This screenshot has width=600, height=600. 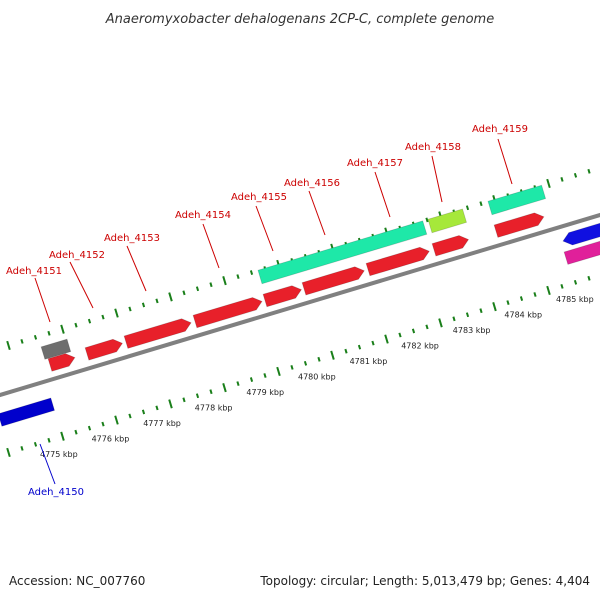 What do you see at coordinates (132, 238) in the screenshot?
I see `gene-label: Adeh_4153` at bounding box center [132, 238].